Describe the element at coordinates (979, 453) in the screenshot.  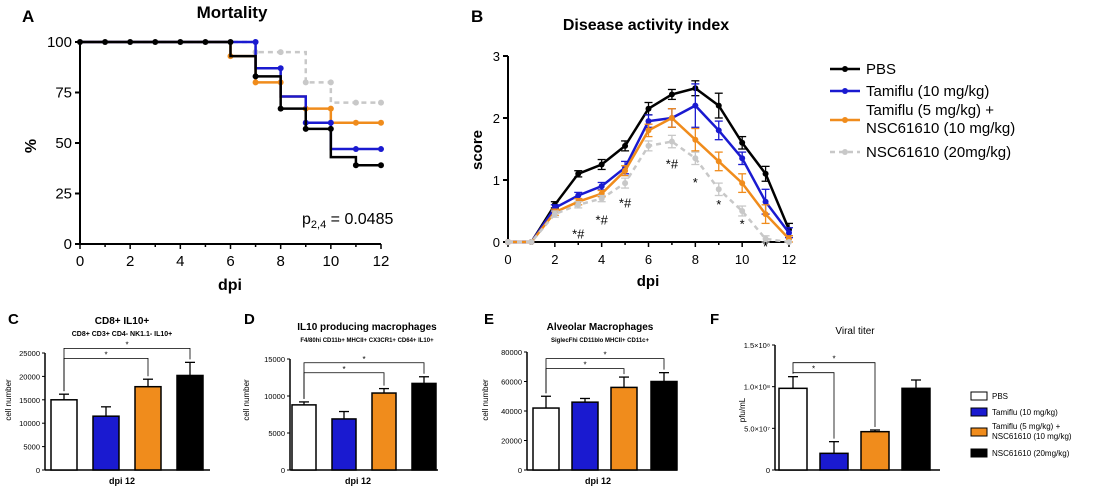
I see `legend-swatch-nsc20` at that location.